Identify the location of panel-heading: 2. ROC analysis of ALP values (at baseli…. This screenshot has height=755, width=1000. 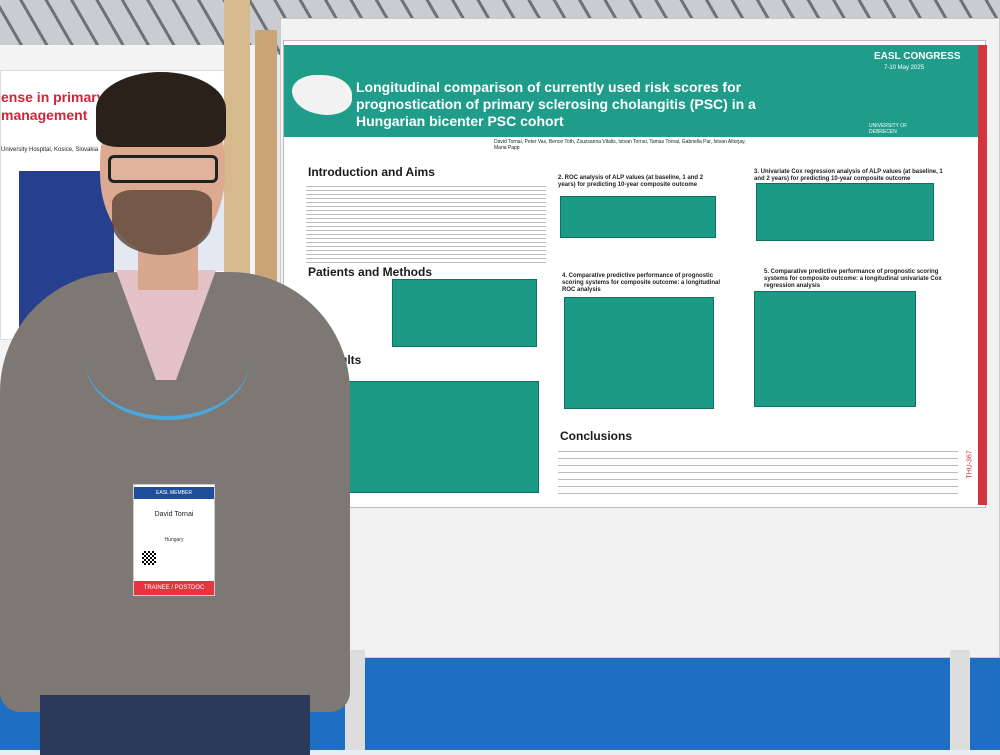
(631, 182).